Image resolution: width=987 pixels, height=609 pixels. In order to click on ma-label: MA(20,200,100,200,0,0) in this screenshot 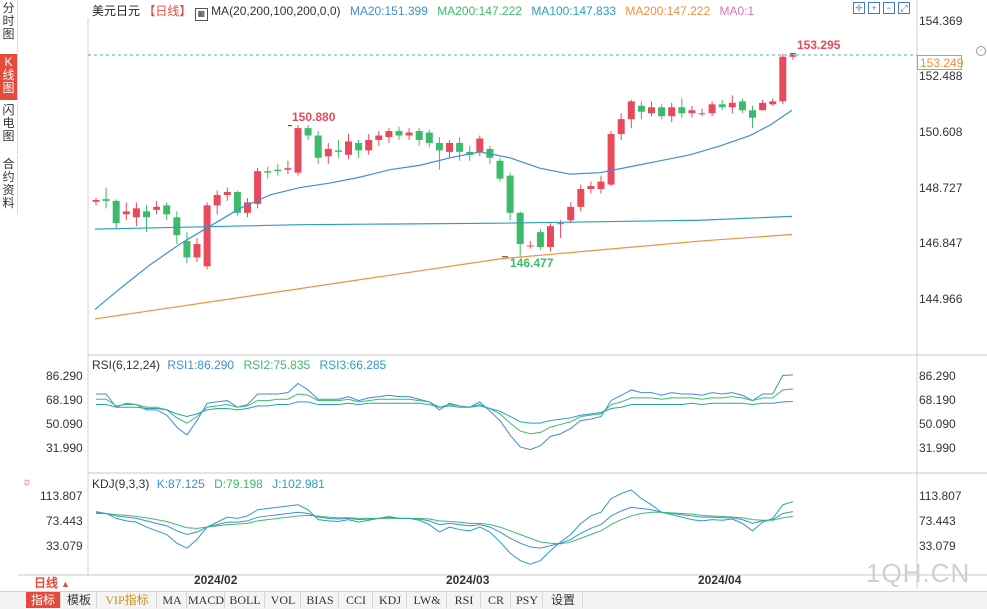, I will do `click(276, 11)`.